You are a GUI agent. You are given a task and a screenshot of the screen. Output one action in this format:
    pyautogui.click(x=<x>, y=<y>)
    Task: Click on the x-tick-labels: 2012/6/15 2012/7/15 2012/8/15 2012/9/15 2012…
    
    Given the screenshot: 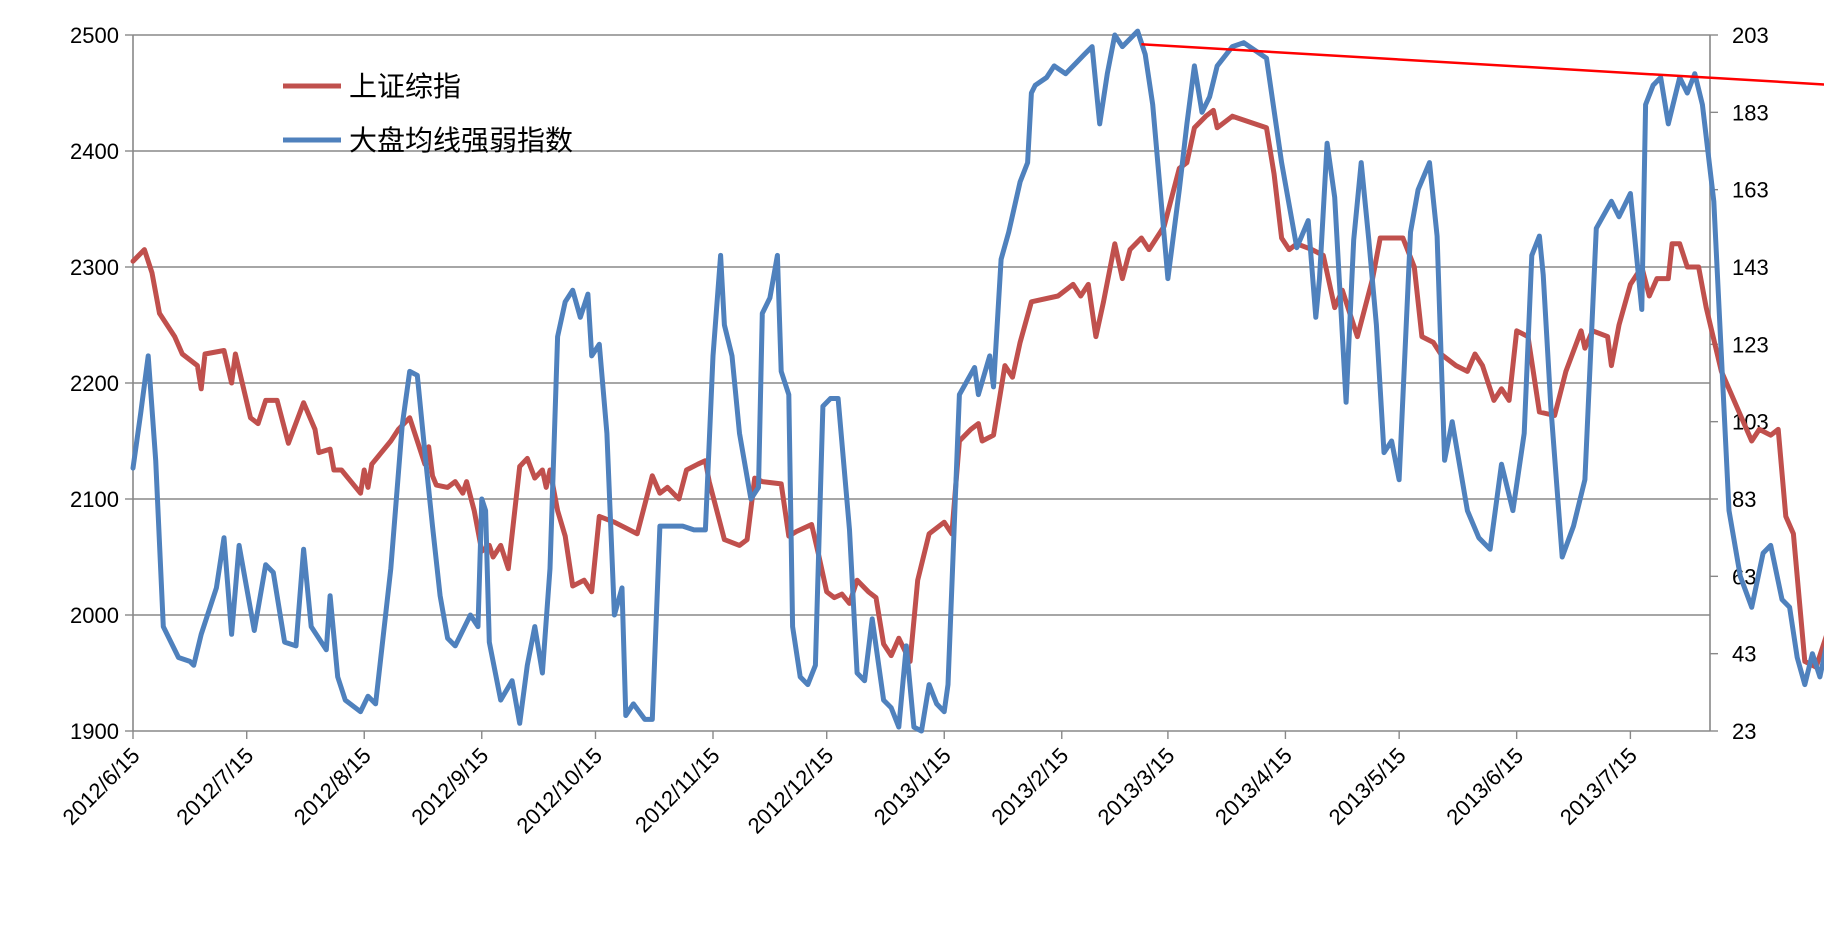 What is the action you would take?
    pyautogui.click(x=850, y=791)
    